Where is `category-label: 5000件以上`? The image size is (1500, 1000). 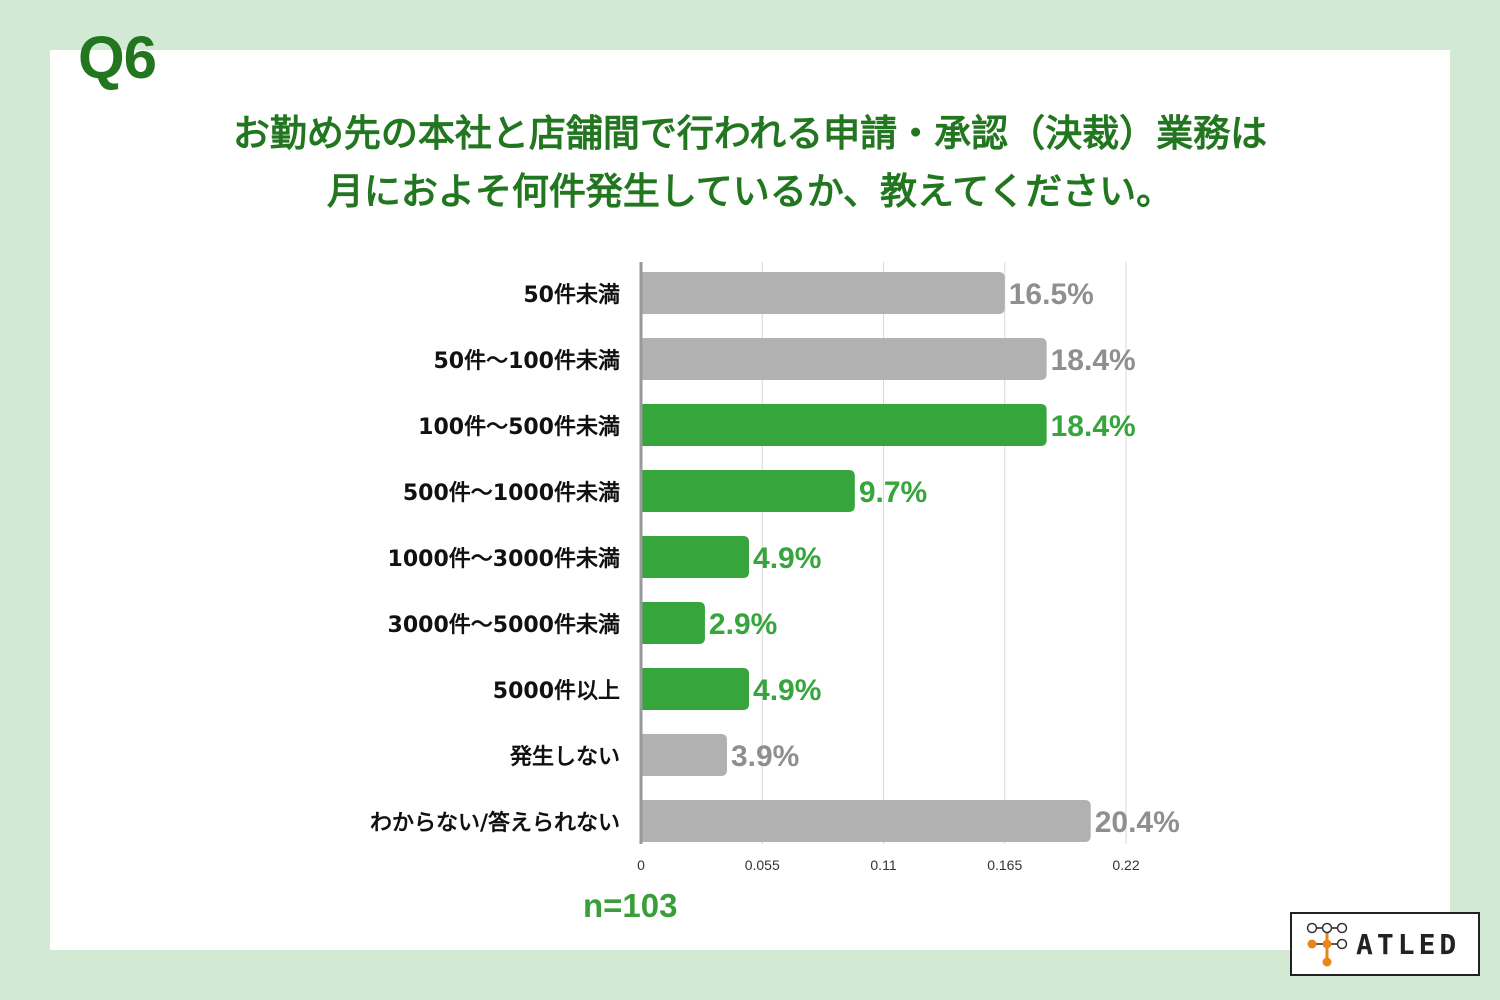 category-label: 5000件以上 is located at coordinates (556, 691).